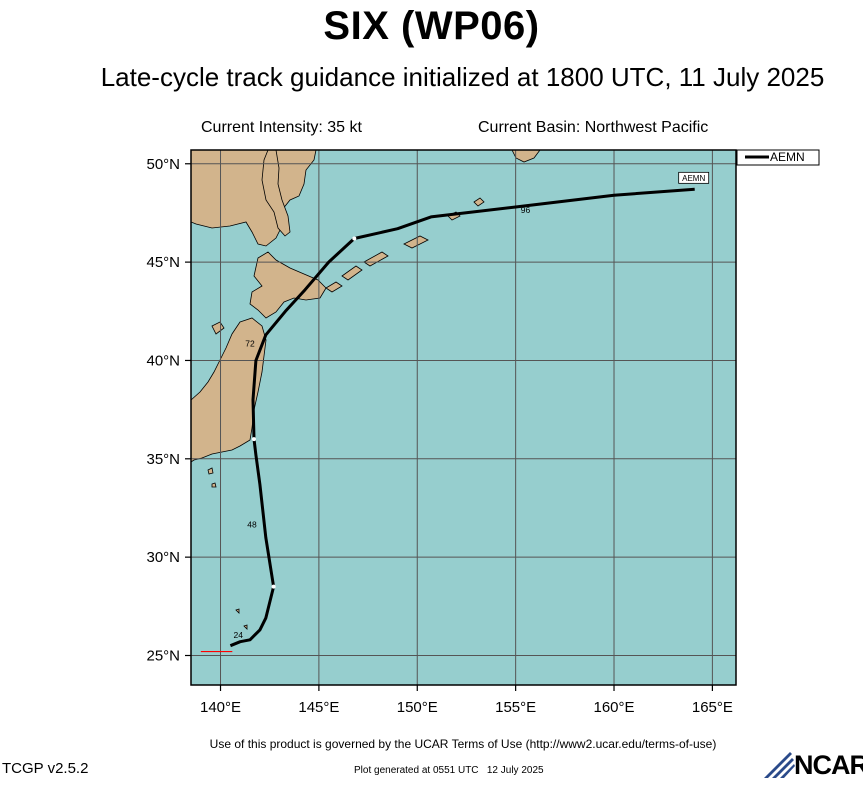 The width and height of the screenshot is (863, 785). I want to click on hokkaido-island, so click(288, 285).